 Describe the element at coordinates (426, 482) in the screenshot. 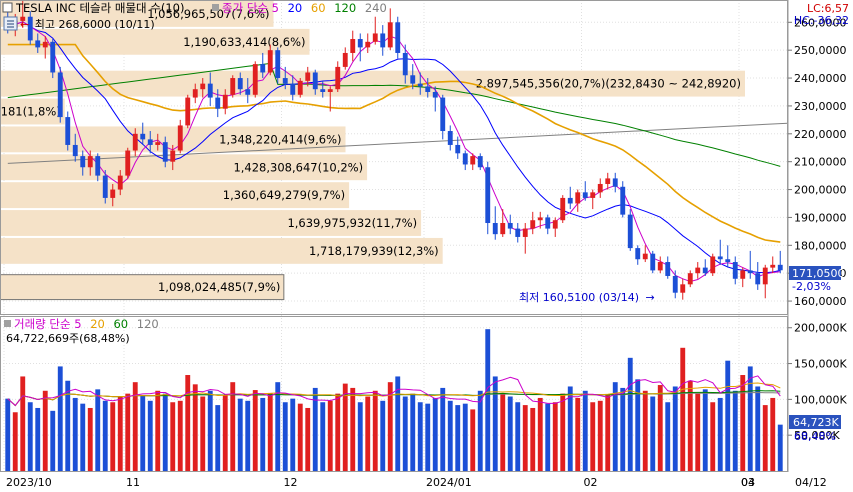

I see `x-axis-bg` at that location.